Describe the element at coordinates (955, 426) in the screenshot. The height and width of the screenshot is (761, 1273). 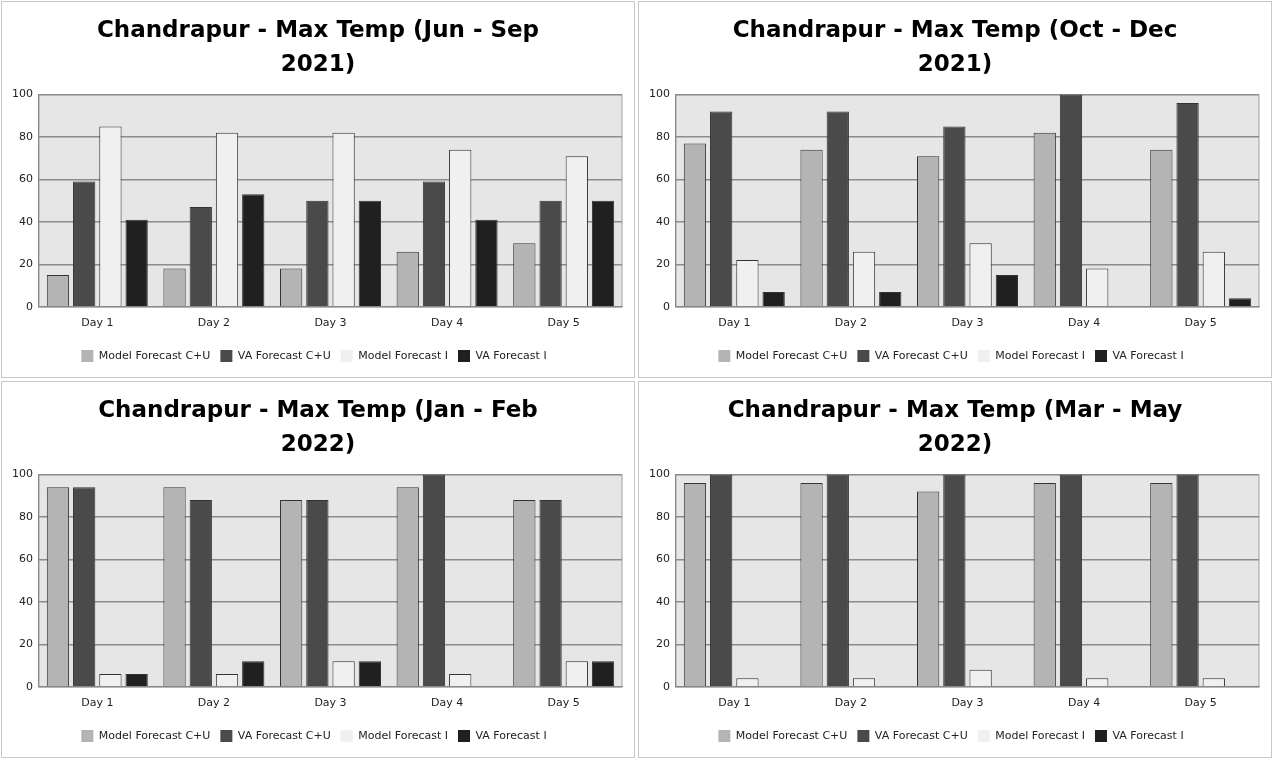
I see `chart-title: Chandrapur - Max Temp (Mar - May 2022)` at that location.